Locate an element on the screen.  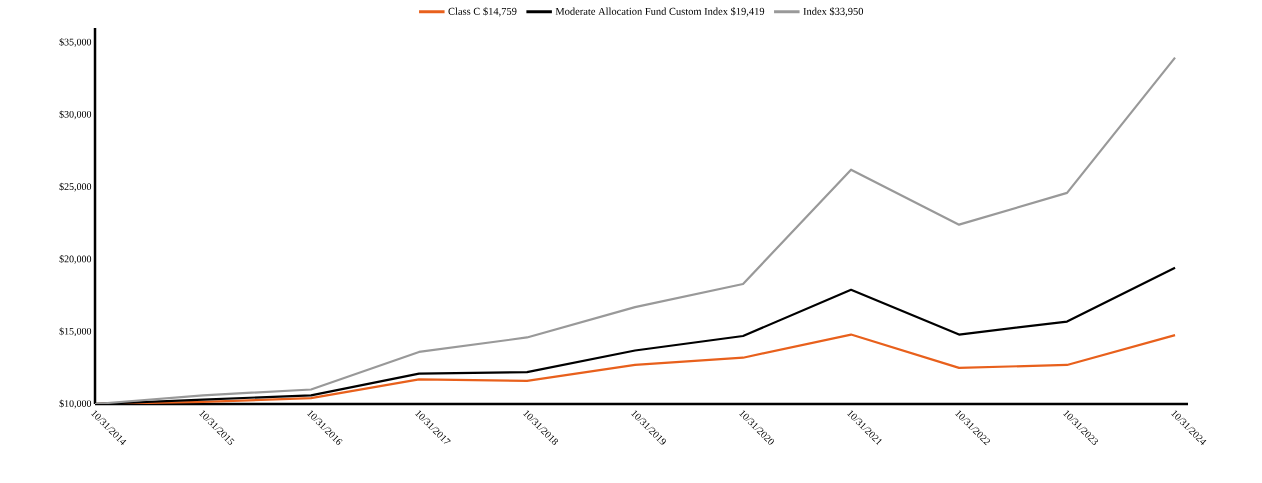
y-tick-label: $35,000 is located at coordinates (75, 42).